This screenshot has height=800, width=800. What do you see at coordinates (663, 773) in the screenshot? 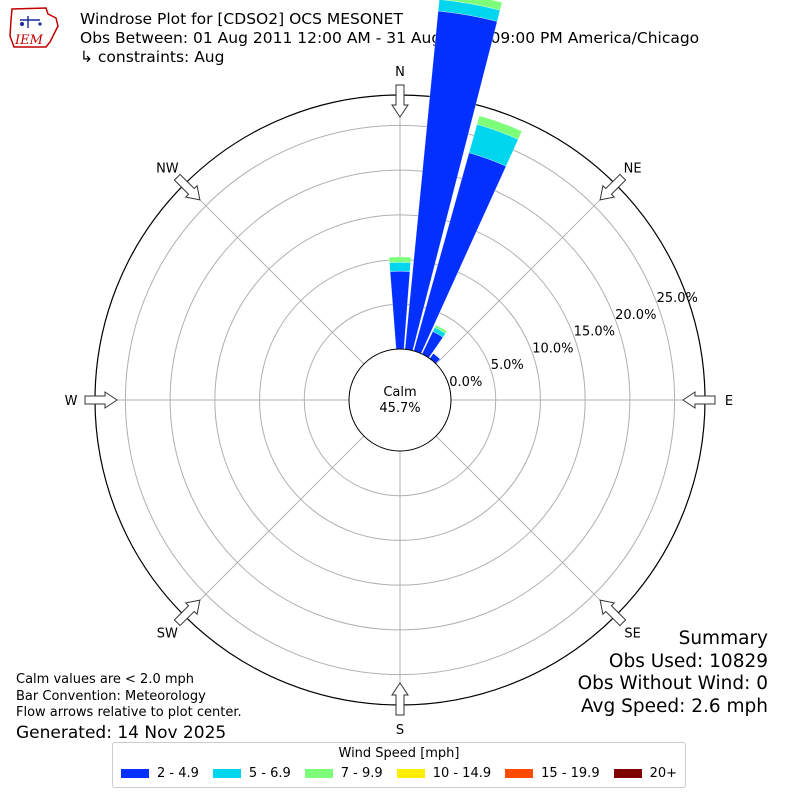
I see `legend-label: 20+` at bounding box center [663, 773].